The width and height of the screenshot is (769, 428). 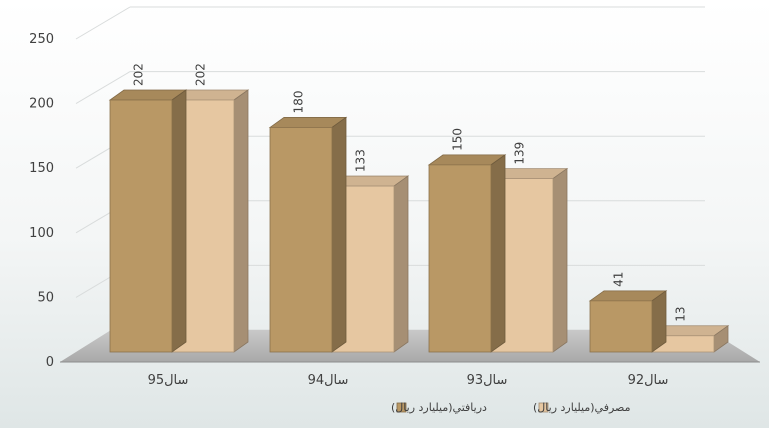 I want to click on y-tick-label: 150, so click(x=41, y=168).